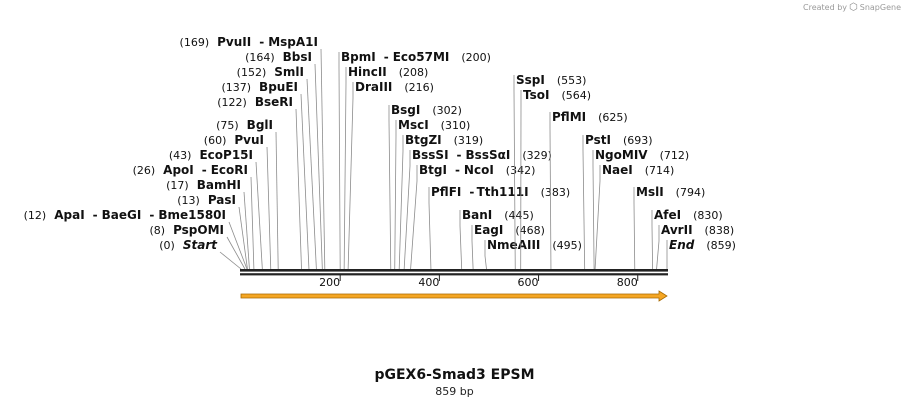 Image resolution: width=909 pixels, height=408 pixels. Describe the element at coordinates (434, 125) in the screenshot. I see `site-label-msci: MscI (310)` at that location.